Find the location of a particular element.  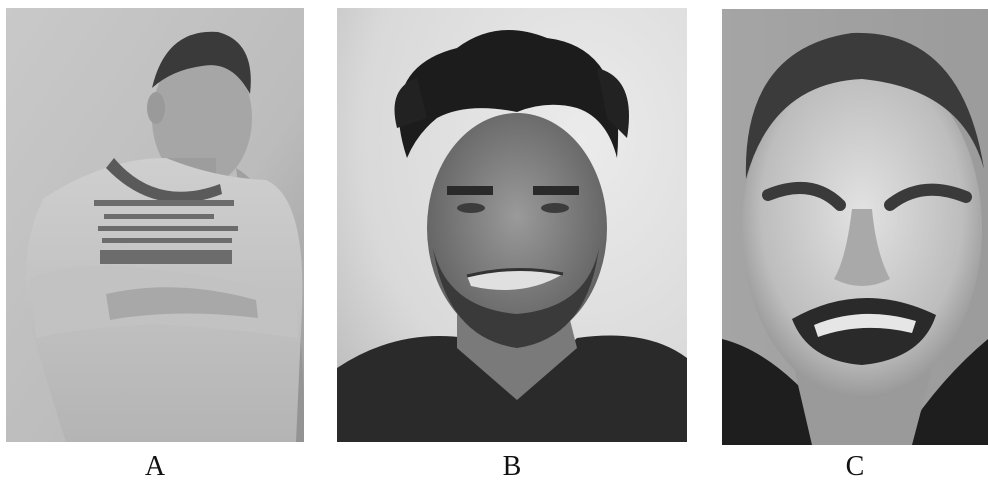

caption-a: A is located at coordinates (155, 466).